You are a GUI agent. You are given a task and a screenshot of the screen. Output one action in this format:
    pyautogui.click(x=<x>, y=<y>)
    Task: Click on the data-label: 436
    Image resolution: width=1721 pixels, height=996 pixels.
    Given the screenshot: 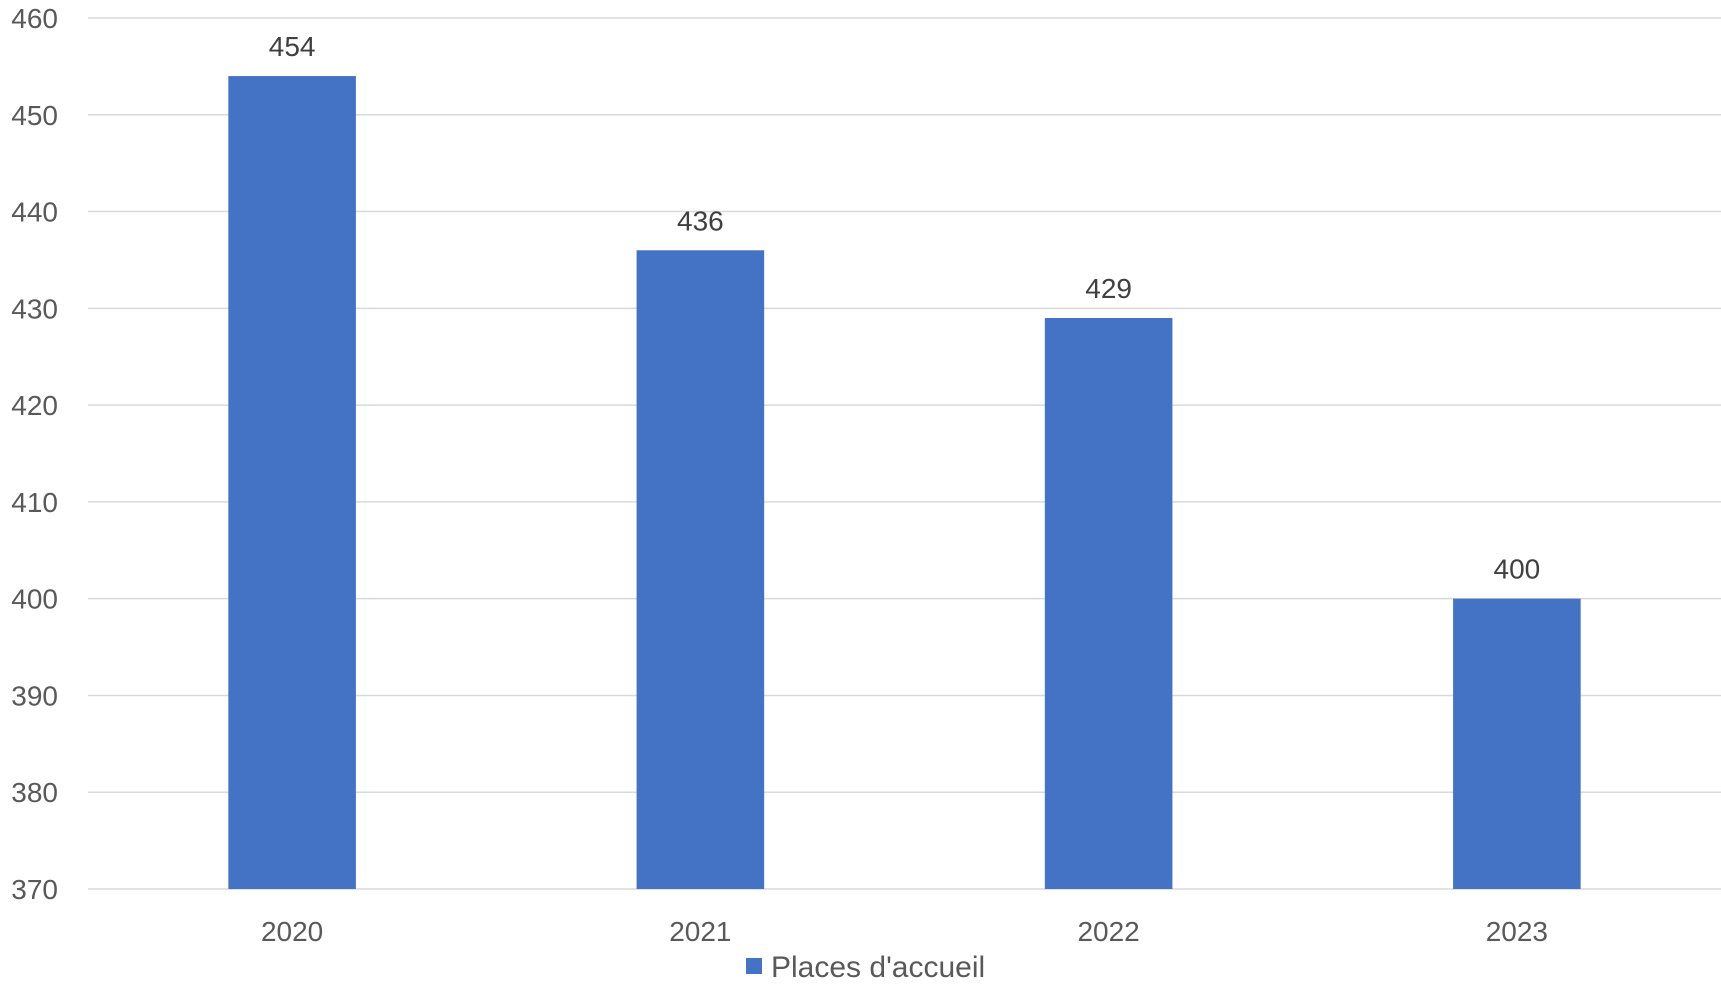 What is the action you would take?
    pyautogui.click(x=700, y=220)
    